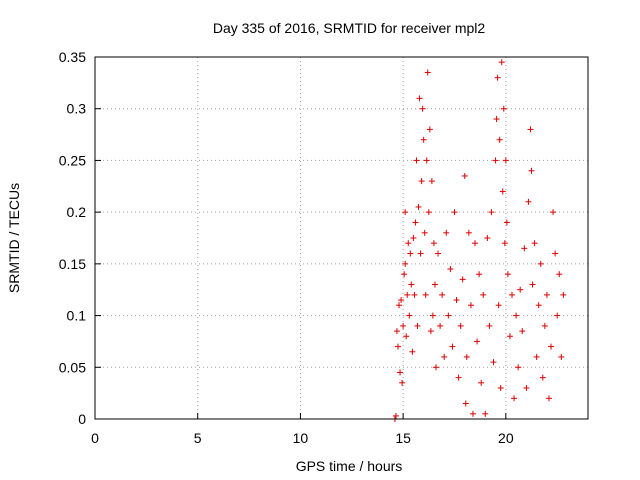 This screenshot has height=480, width=640. I want to click on y-tick-label: 0, so click(82, 419).